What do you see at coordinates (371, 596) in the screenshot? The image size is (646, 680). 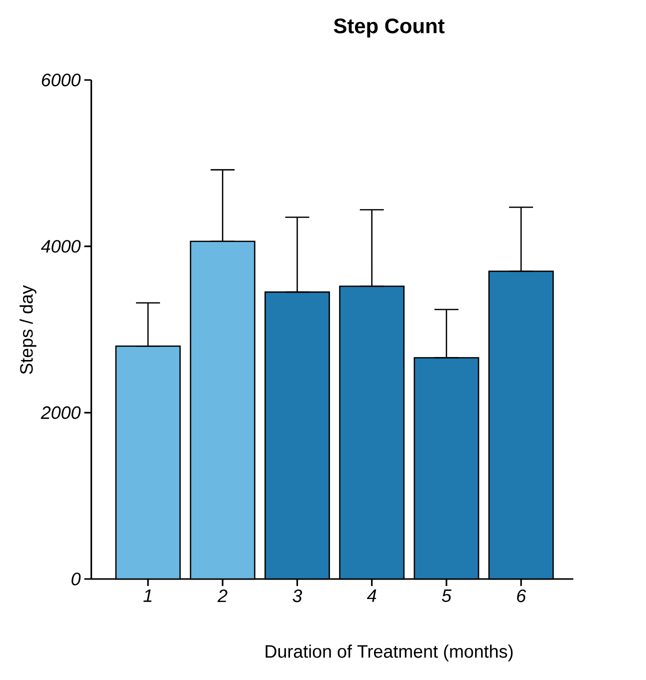 I see `x-tick-label: 4` at bounding box center [371, 596].